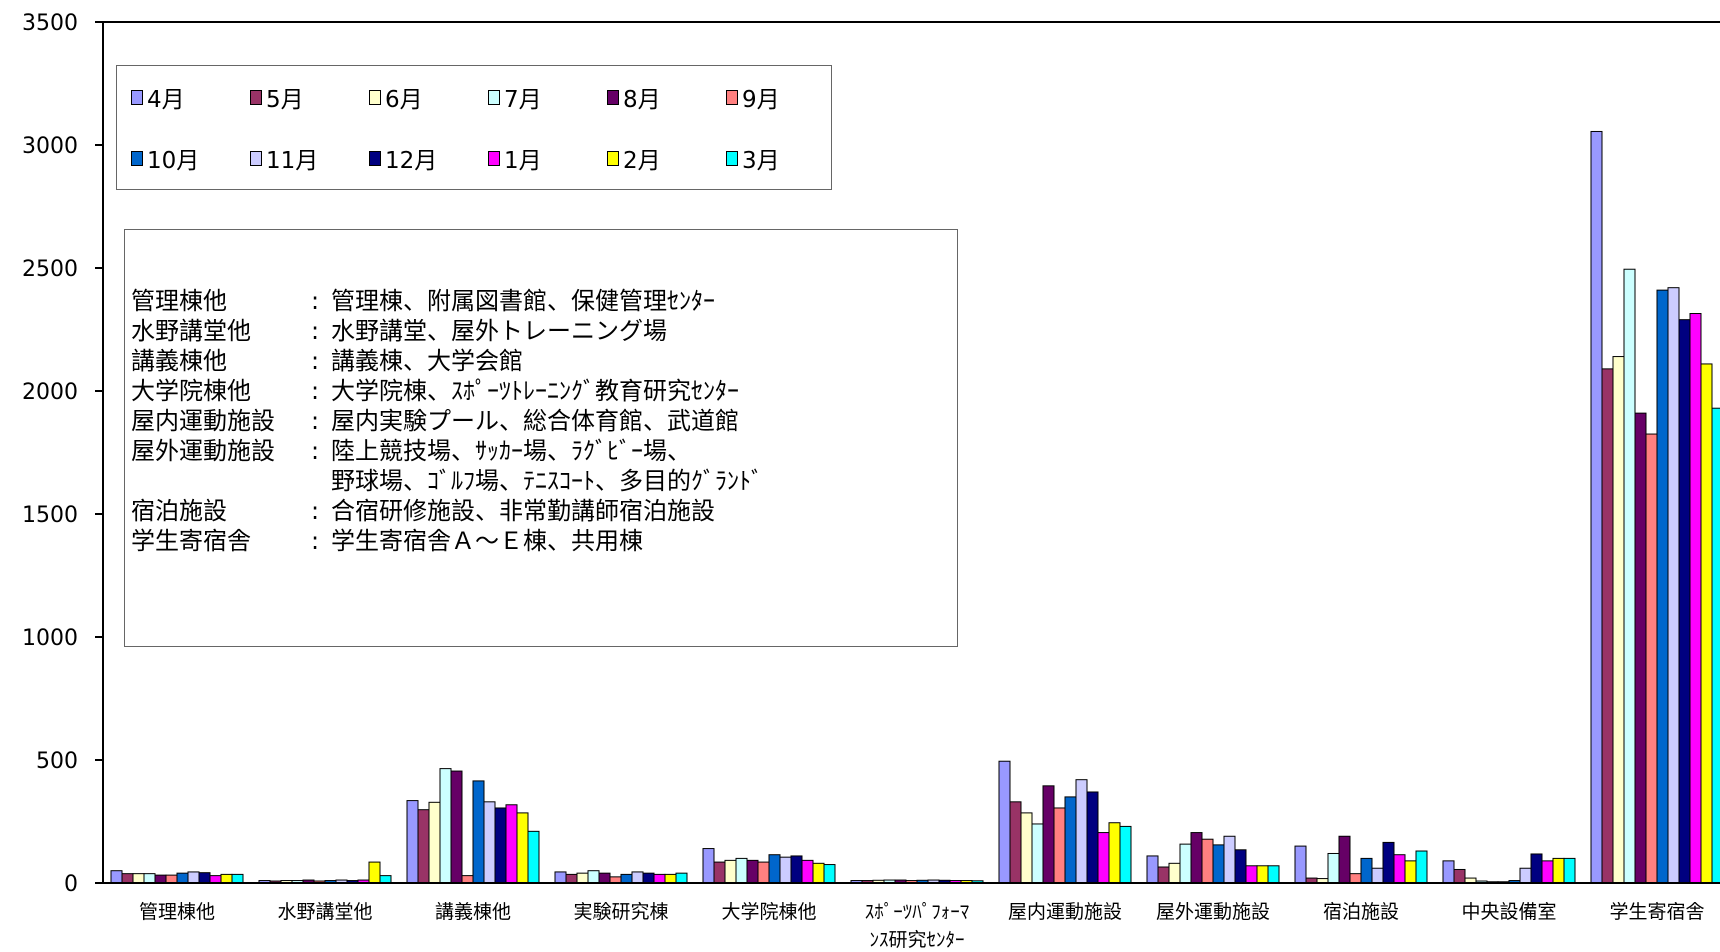 Image resolution: width=1720 pixels, height=952 pixels. What do you see at coordinates (177, 912) in the screenshot?
I see `x-tick-label: 管理棟他` at bounding box center [177, 912].